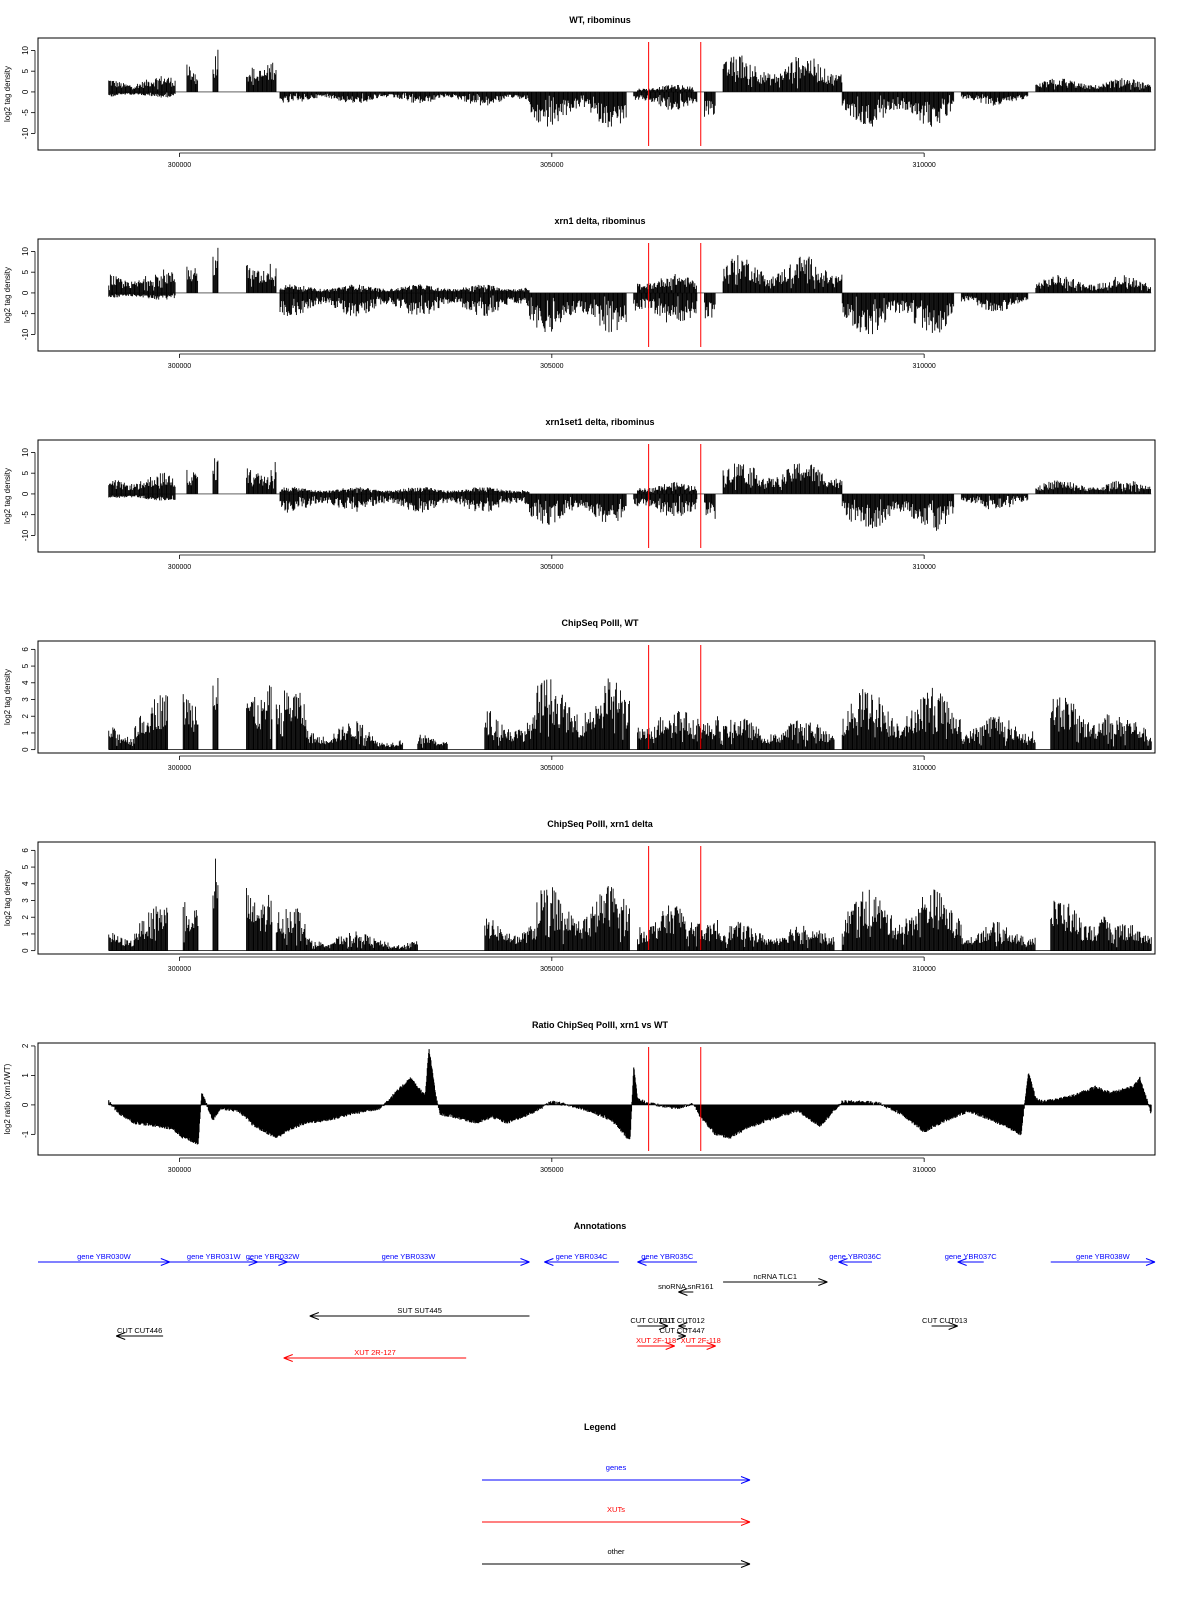 Image resolution: width=1200 pixels, height=1600 pixels. I want to click on panel-5-title: ChipSeq PolII, xrn1 delta, so click(600, 824).